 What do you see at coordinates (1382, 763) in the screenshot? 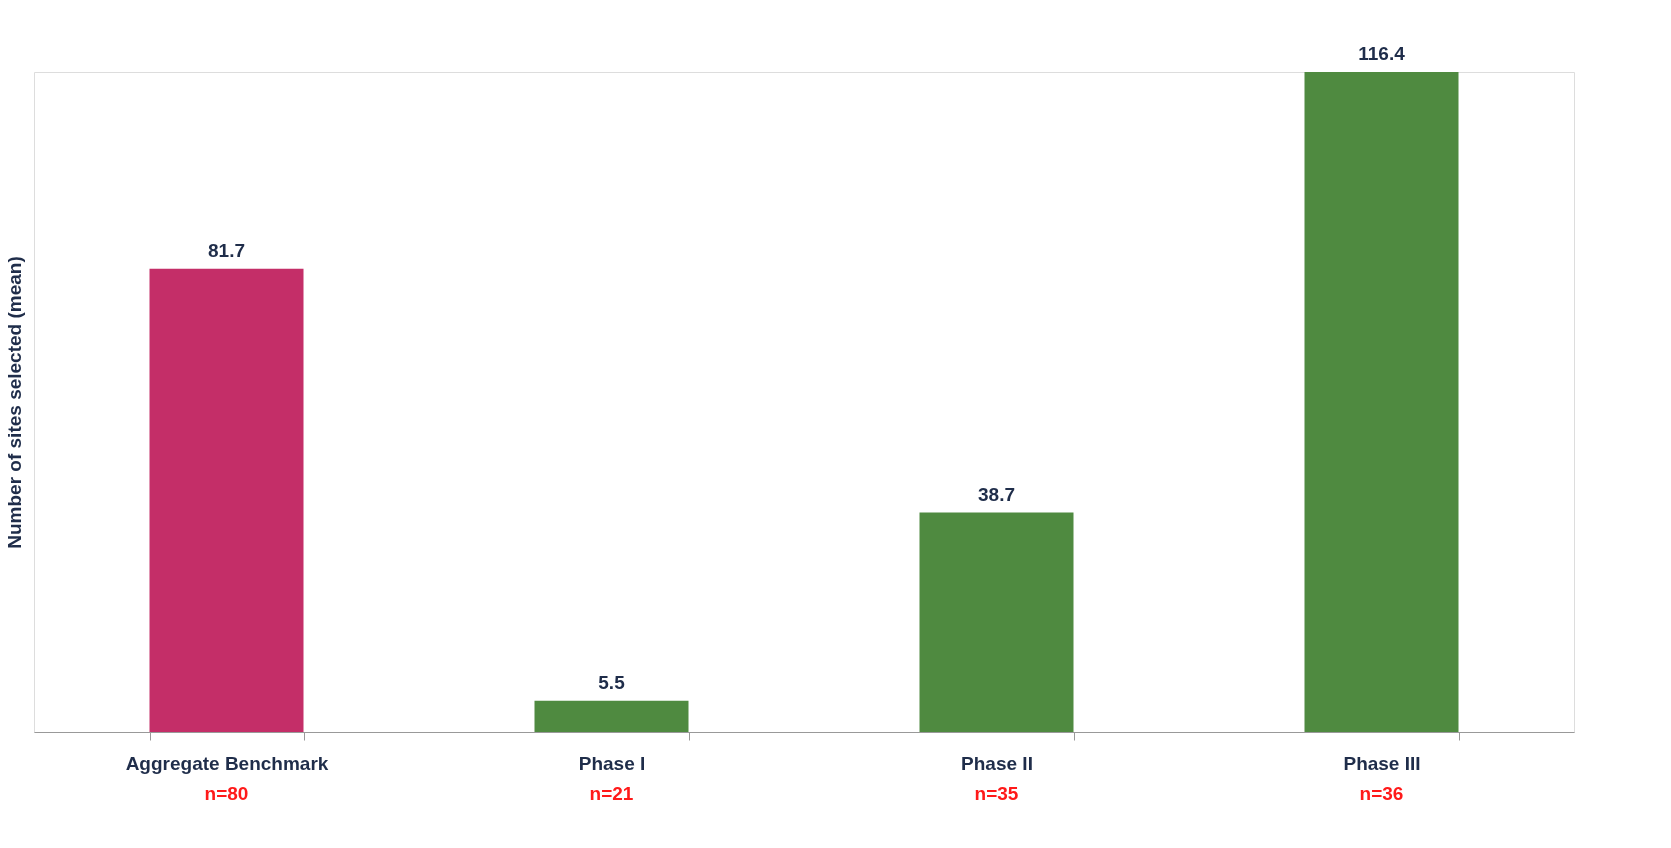
I see `x-tick-label: Phase III` at bounding box center [1382, 763].